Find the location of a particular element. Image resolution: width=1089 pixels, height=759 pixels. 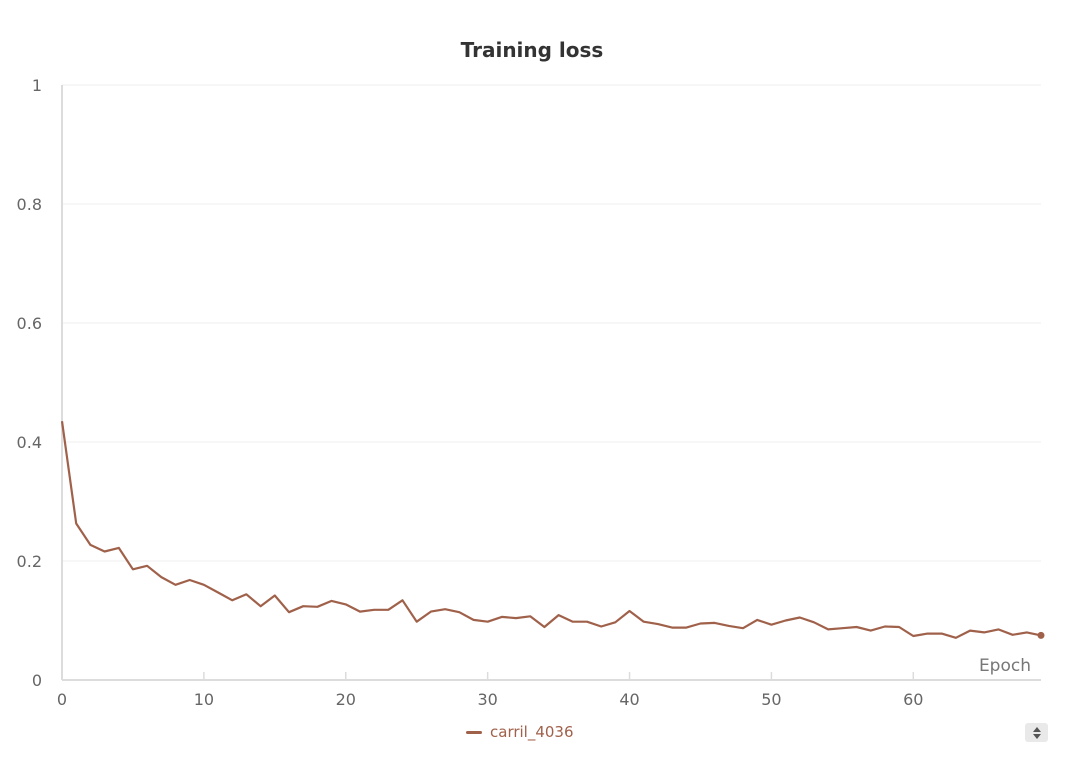

x-tick-label: 20 is located at coordinates (346, 699).